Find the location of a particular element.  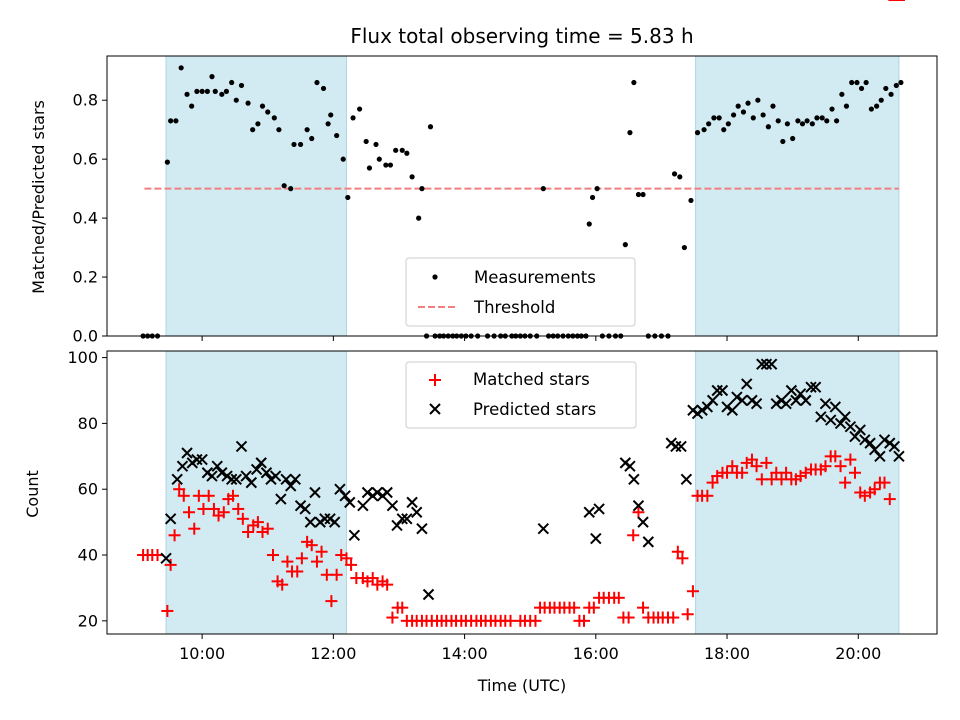

x-tick-label-0: 10:00 is located at coordinates (202, 653).